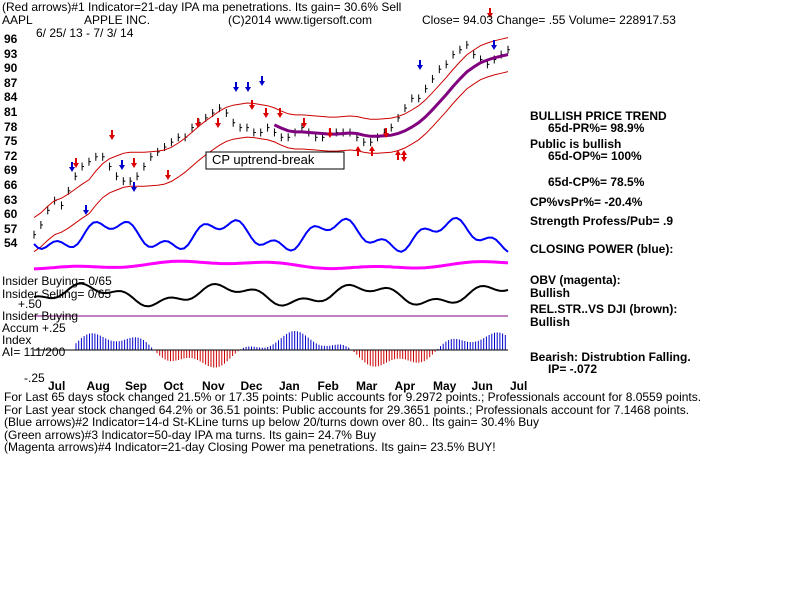  I want to click on index-label: Index, so click(17, 340).